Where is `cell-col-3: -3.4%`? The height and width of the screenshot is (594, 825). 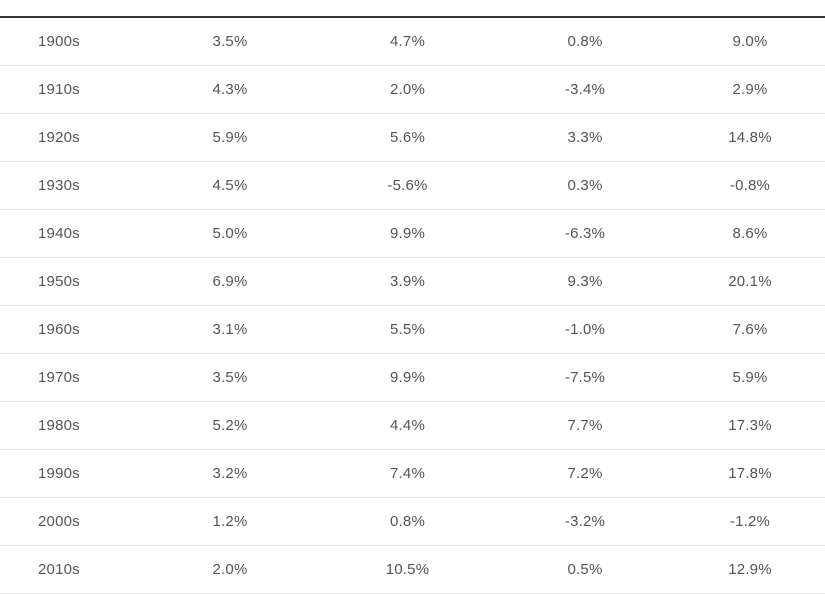
cell-col-3: -3.4% is located at coordinates (585, 89).